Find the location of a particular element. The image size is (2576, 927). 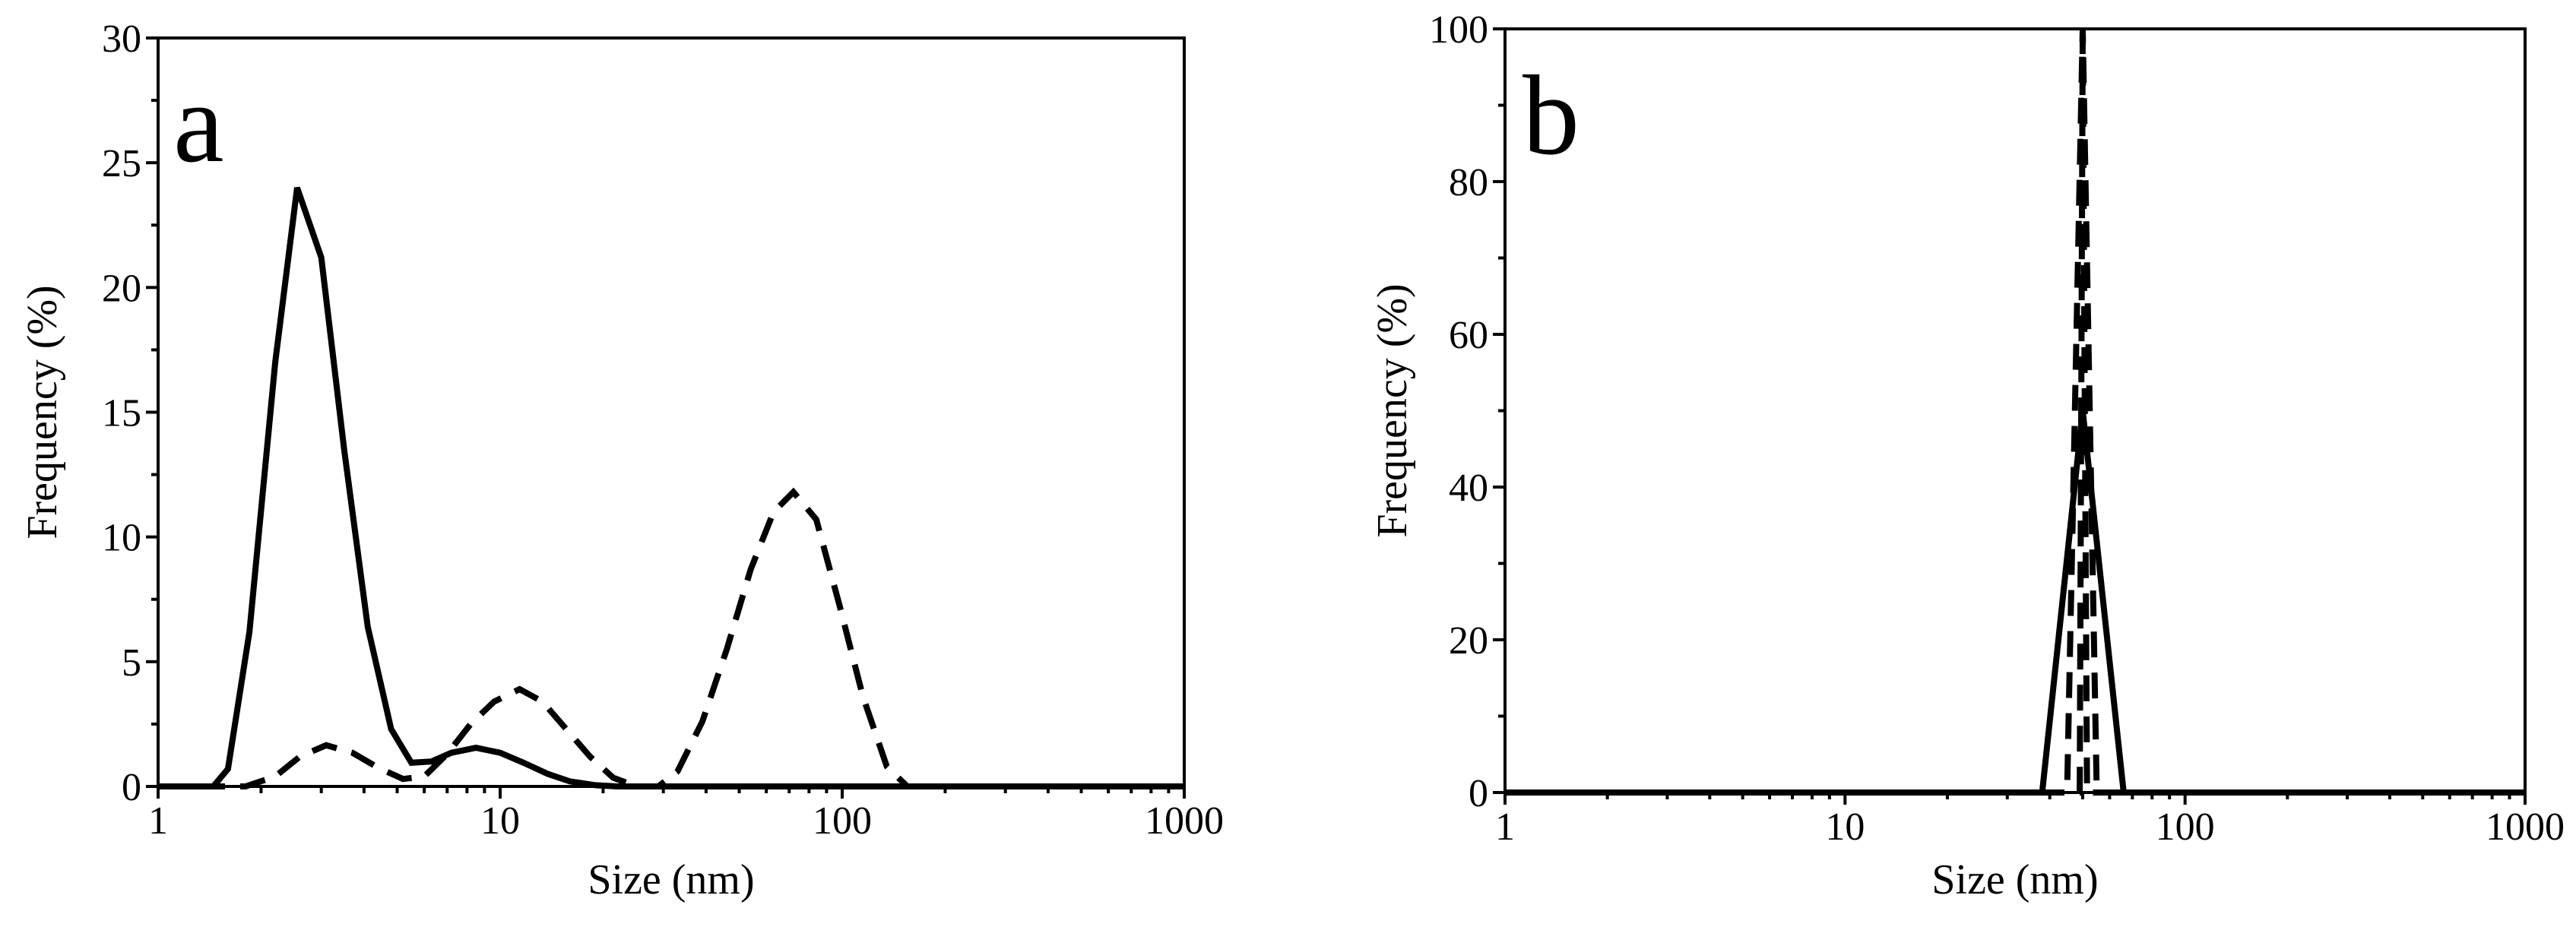

y-tick-label: 10 is located at coordinates (121, 538).